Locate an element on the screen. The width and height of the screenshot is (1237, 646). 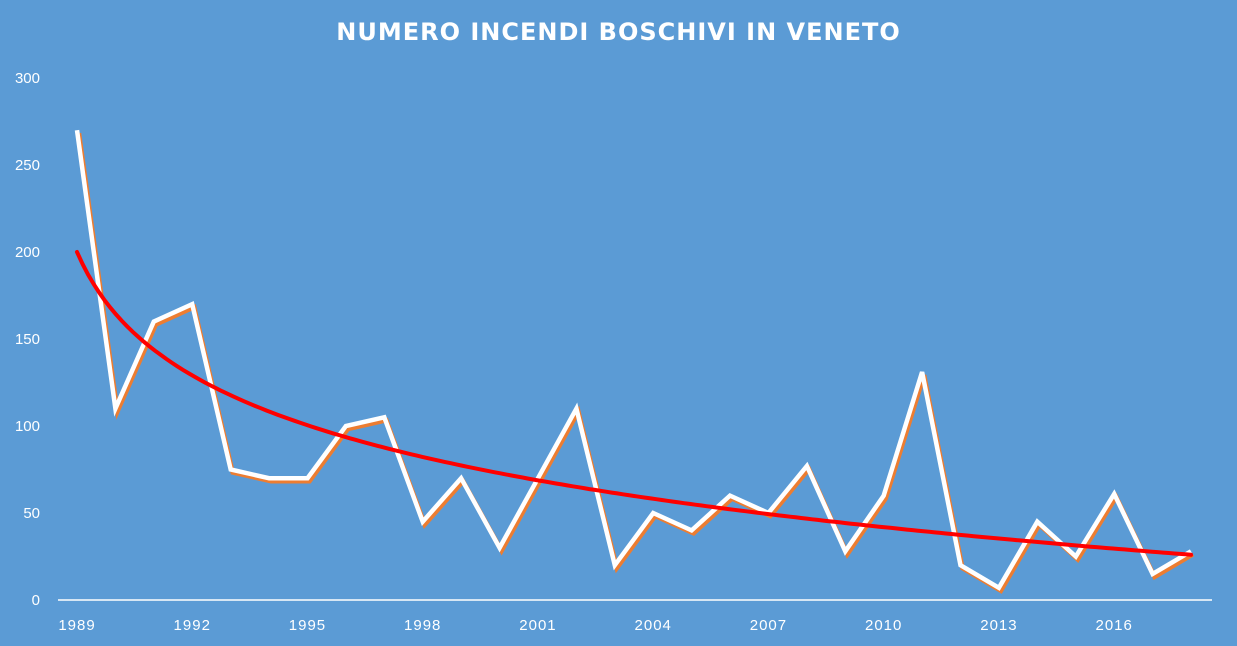
x-tick-label: 2001 is located at coordinates (537, 625).